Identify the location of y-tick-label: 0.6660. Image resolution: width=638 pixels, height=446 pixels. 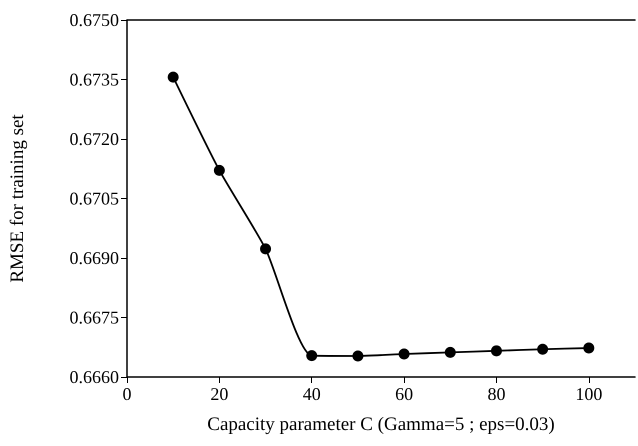
(94, 377).